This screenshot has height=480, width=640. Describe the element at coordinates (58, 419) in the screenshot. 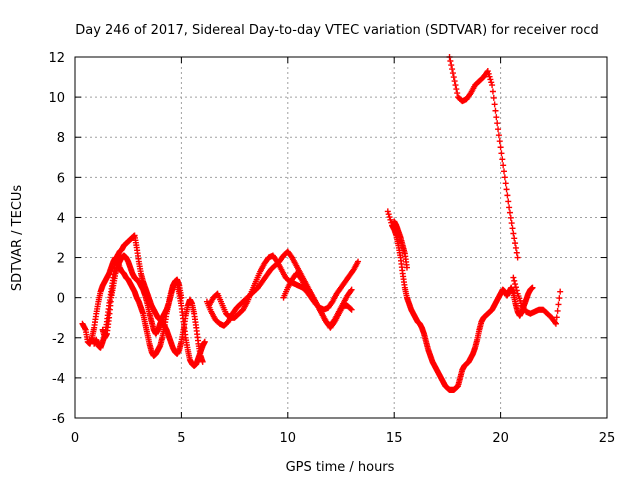

I see `y-tick-label: -6` at that location.